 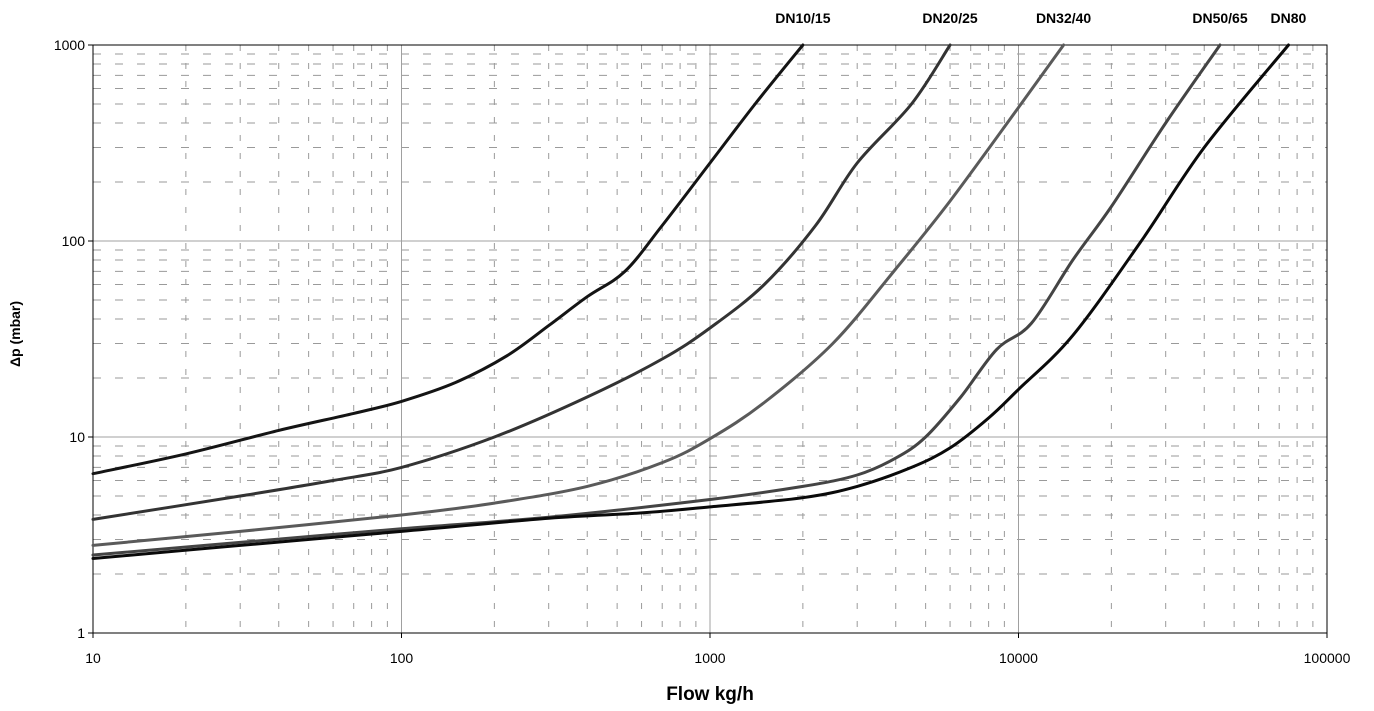 I want to click on y-axis-ticks: 1 10 100 1000, so click(x=73, y=339).